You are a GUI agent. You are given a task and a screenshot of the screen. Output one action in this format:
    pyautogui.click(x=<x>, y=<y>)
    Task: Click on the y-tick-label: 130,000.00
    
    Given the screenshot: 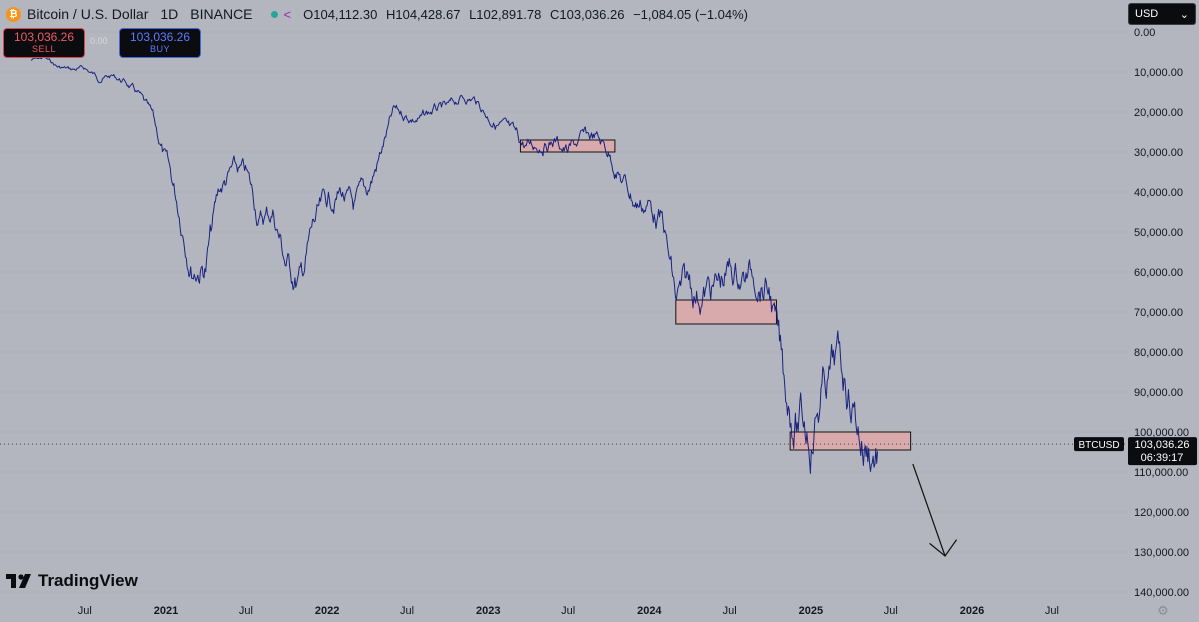 What is the action you would take?
    pyautogui.click(x=1161, y=553)
    